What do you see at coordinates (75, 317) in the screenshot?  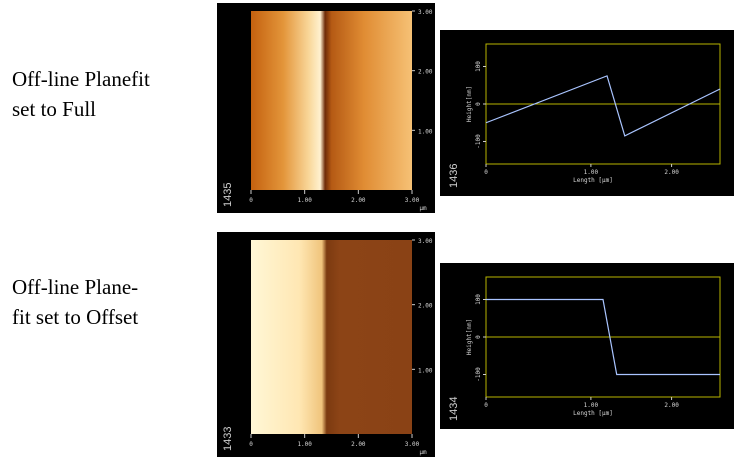 I see `caption-line: fit set to Offset` at bounding box center [75, 317].